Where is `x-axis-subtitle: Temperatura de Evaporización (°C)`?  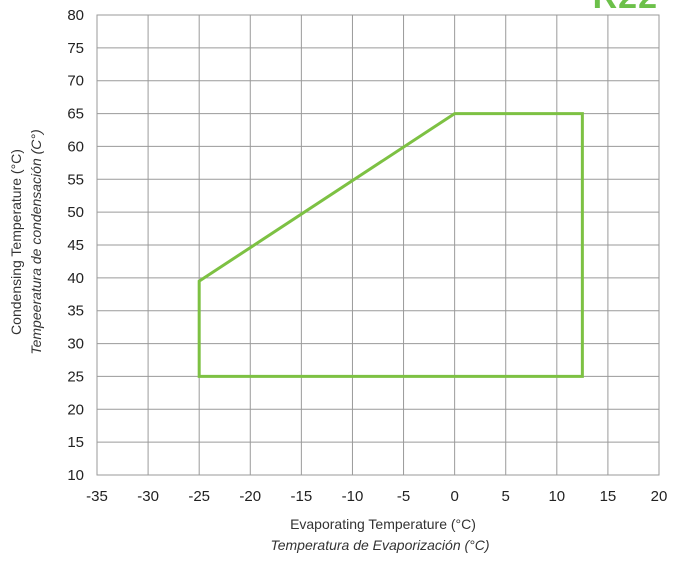 x-axis-subtitle: Temperatura de Evaporización (°C) is located at coordinates (379, 545).